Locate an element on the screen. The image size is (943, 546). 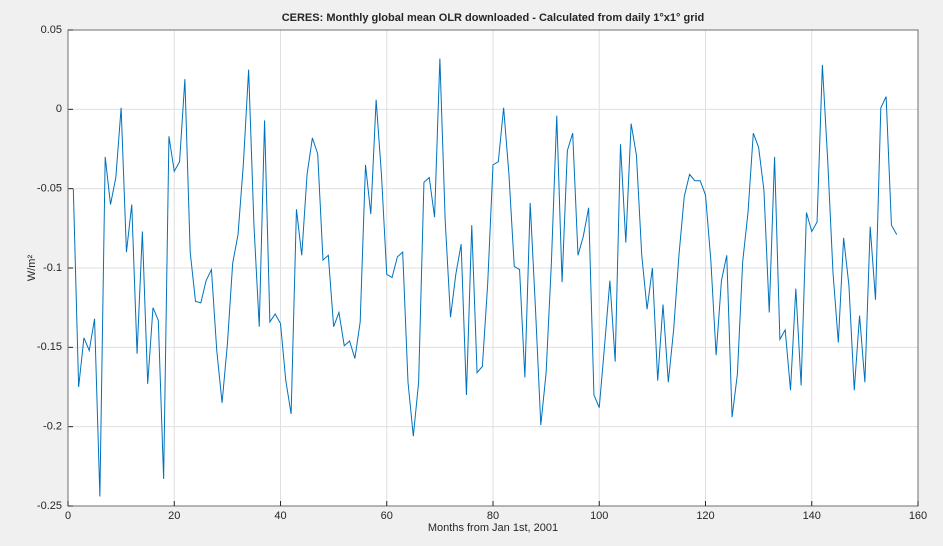
x-axis-label: Months from Jan 1st, 2001 is located at coordinates (493, 528).